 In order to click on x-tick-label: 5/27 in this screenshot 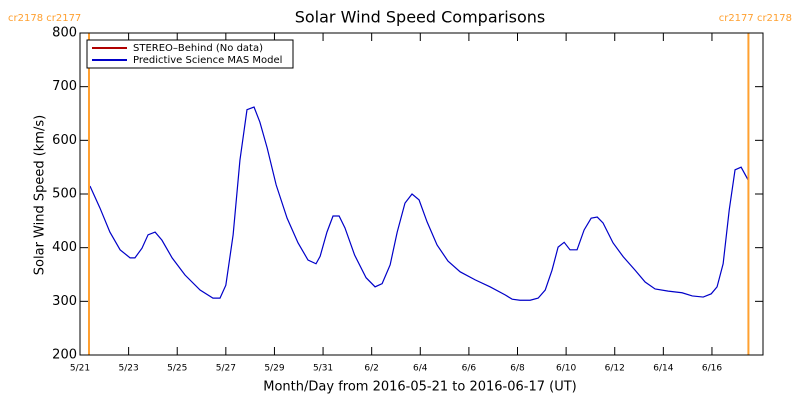, I will do `click(226, 369)`.